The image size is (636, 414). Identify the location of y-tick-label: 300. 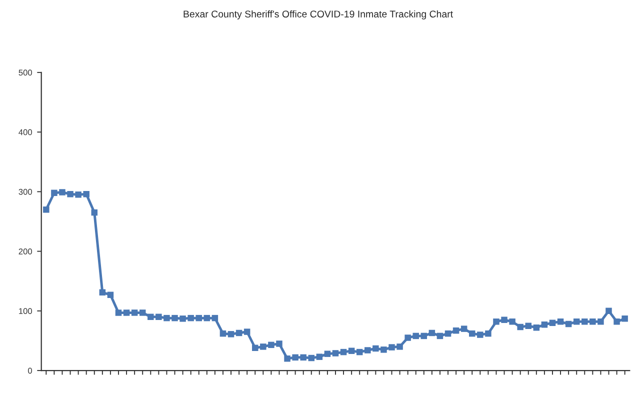
(25, 191).